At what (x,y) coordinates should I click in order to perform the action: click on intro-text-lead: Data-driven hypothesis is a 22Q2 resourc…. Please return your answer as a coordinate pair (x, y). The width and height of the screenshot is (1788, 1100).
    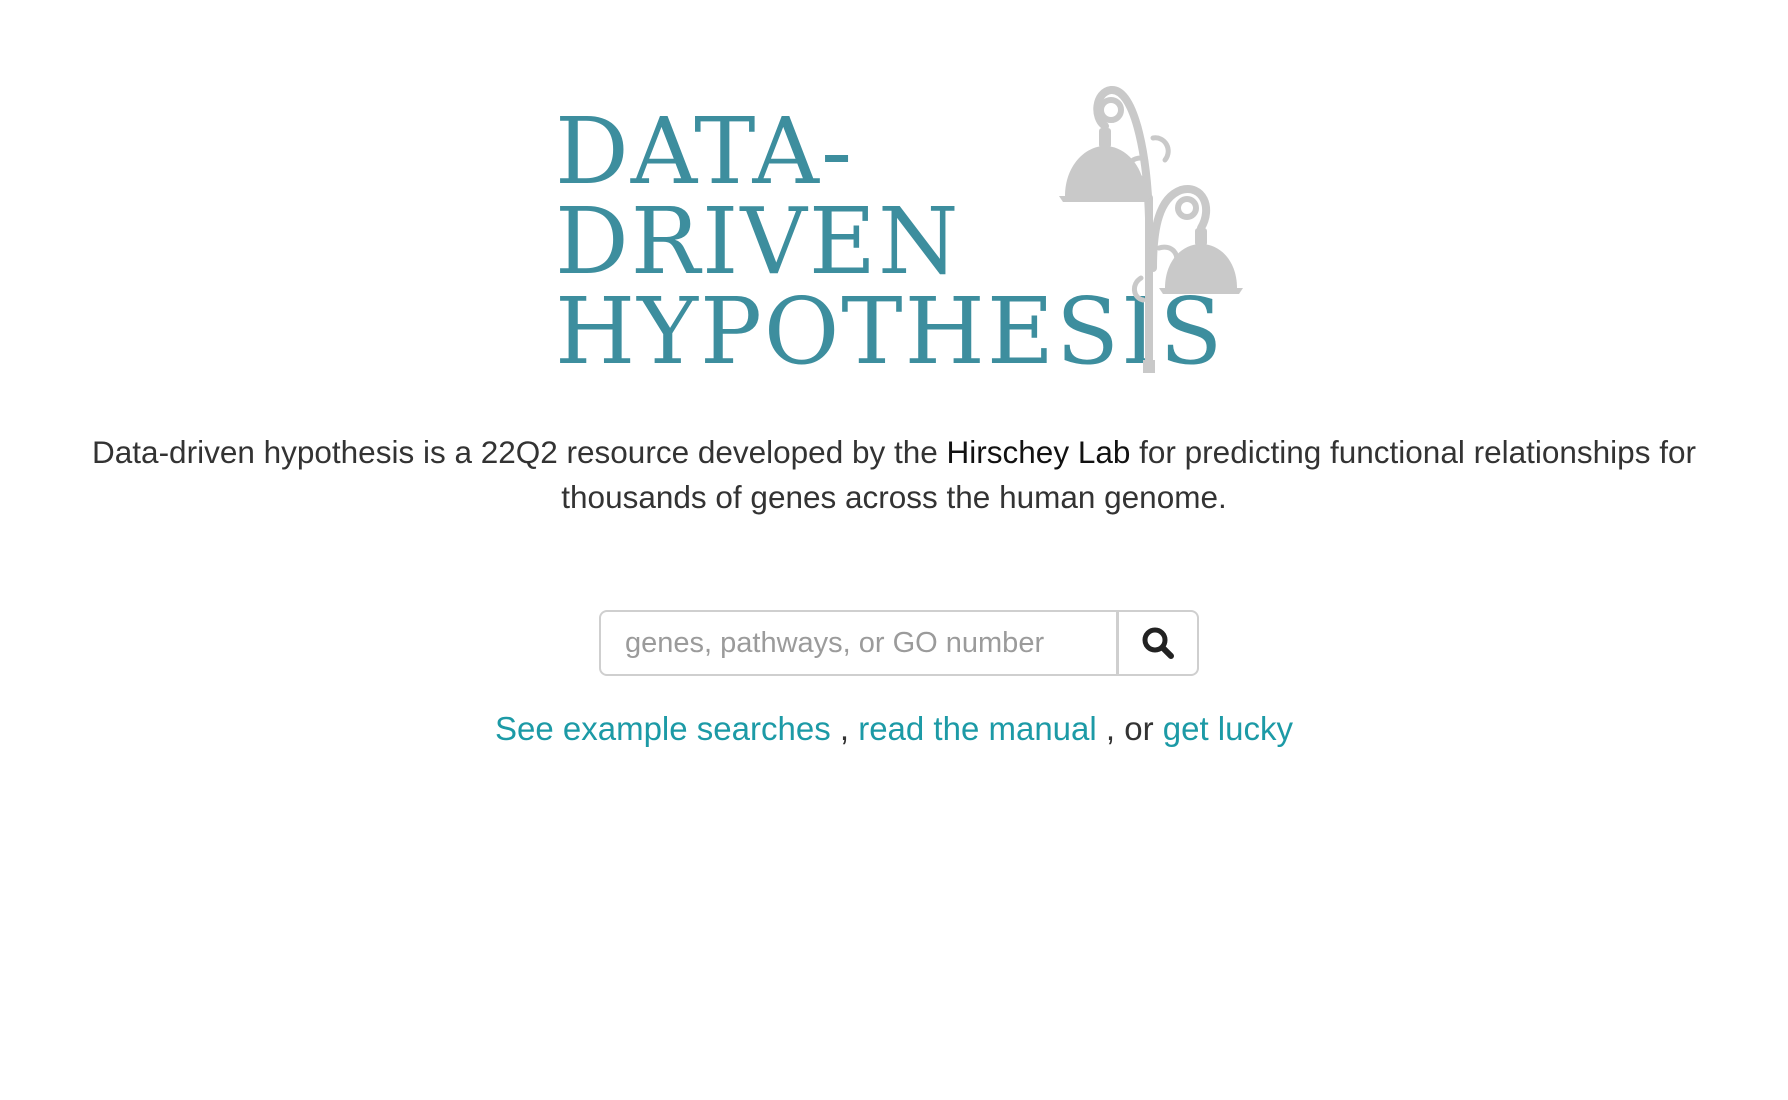
    Looking at the image, I should click on (515, 452).